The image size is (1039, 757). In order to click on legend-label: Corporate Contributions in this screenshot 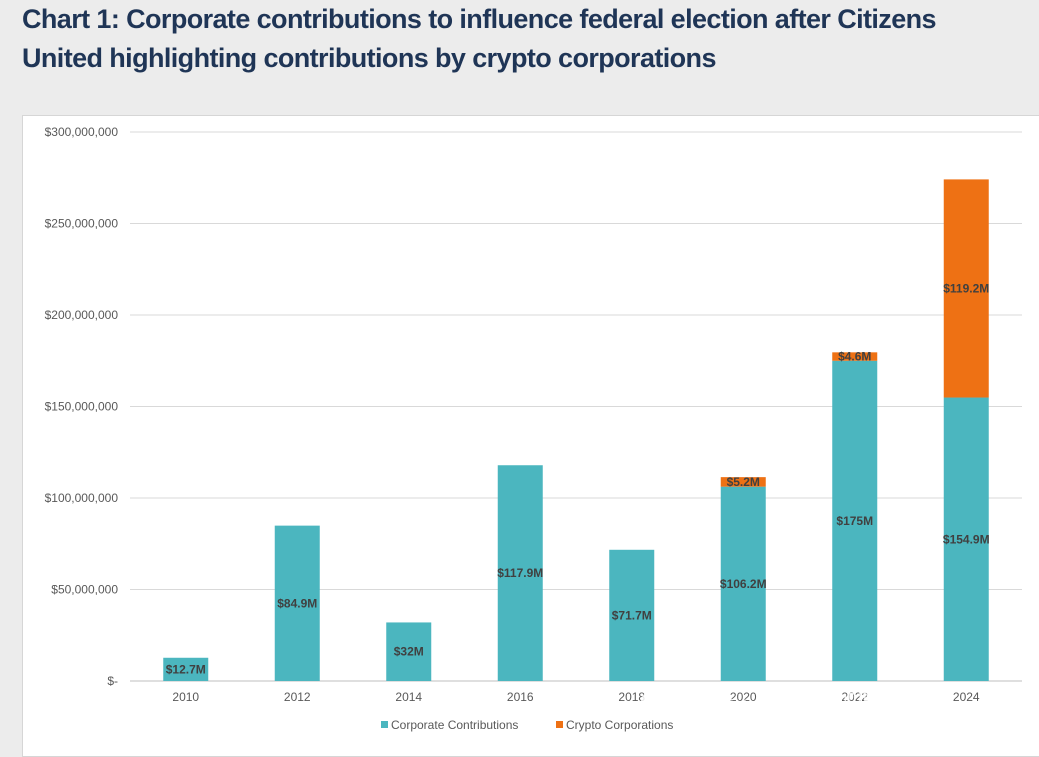, I will do `click(454, 725)`.